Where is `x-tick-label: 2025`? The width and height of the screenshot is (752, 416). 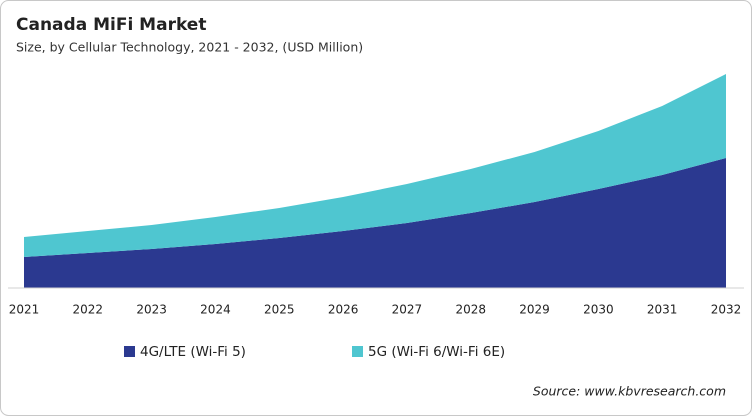 x-tick-label: 2025 is located at coordinates (279, 310).